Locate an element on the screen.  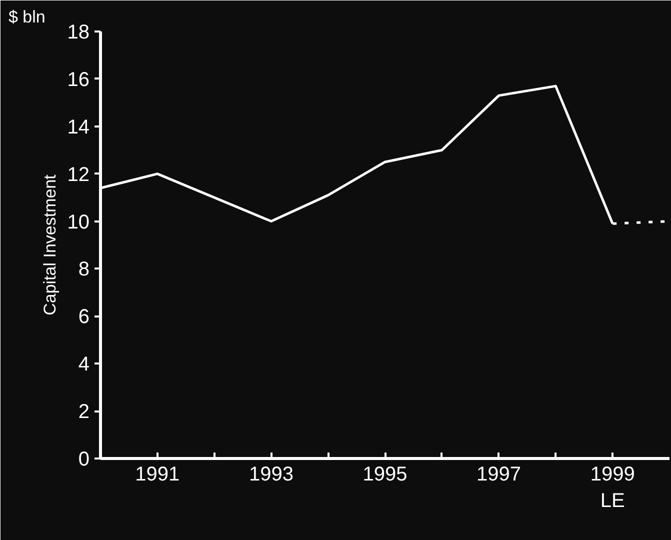
y-tick-label: 4 is located at coordinates (84, 365).